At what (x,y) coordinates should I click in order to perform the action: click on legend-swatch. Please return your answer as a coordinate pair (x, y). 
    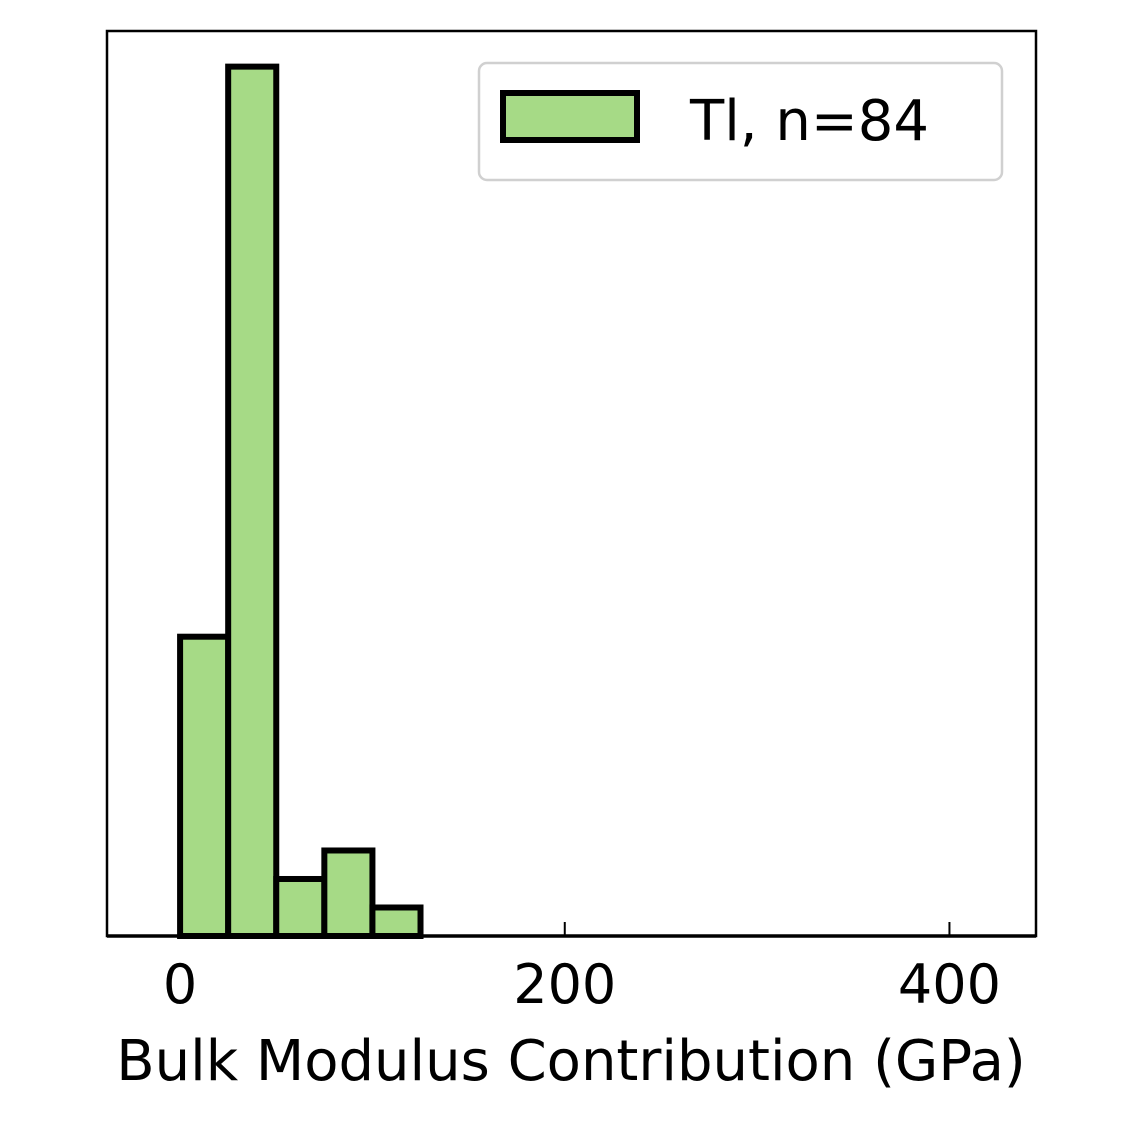
    Looking at the image, I should click on (570, 116).